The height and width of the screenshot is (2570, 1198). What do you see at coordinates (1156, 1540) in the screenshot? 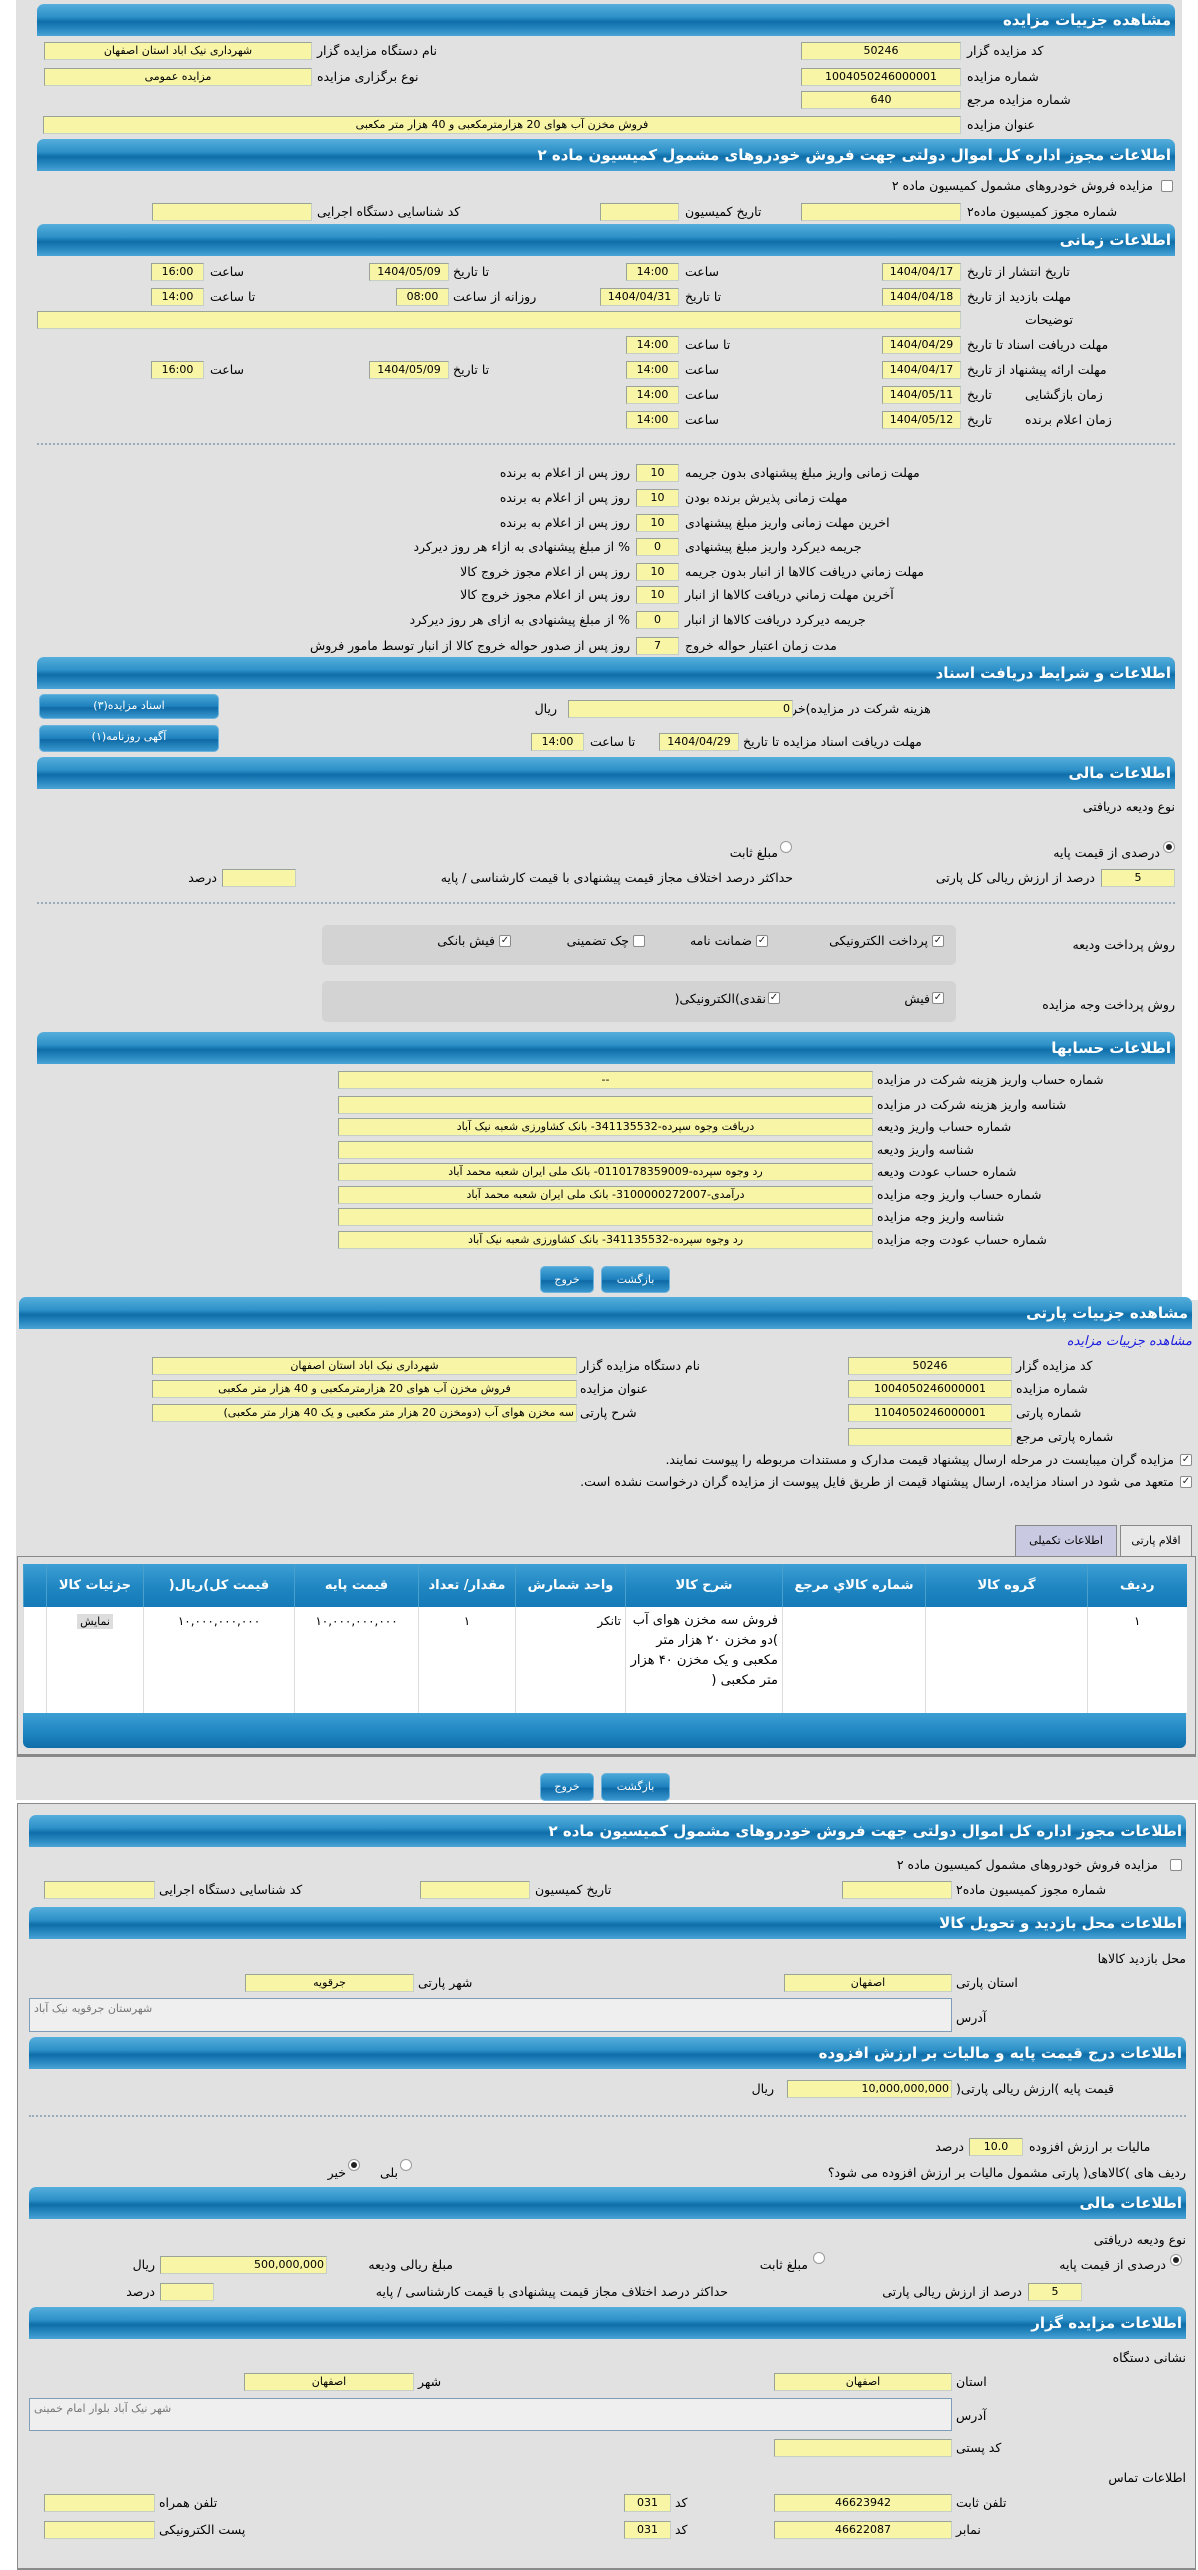
I see `tab-party-items: اقلام پارتی` at bounding box center [1156, 1540].